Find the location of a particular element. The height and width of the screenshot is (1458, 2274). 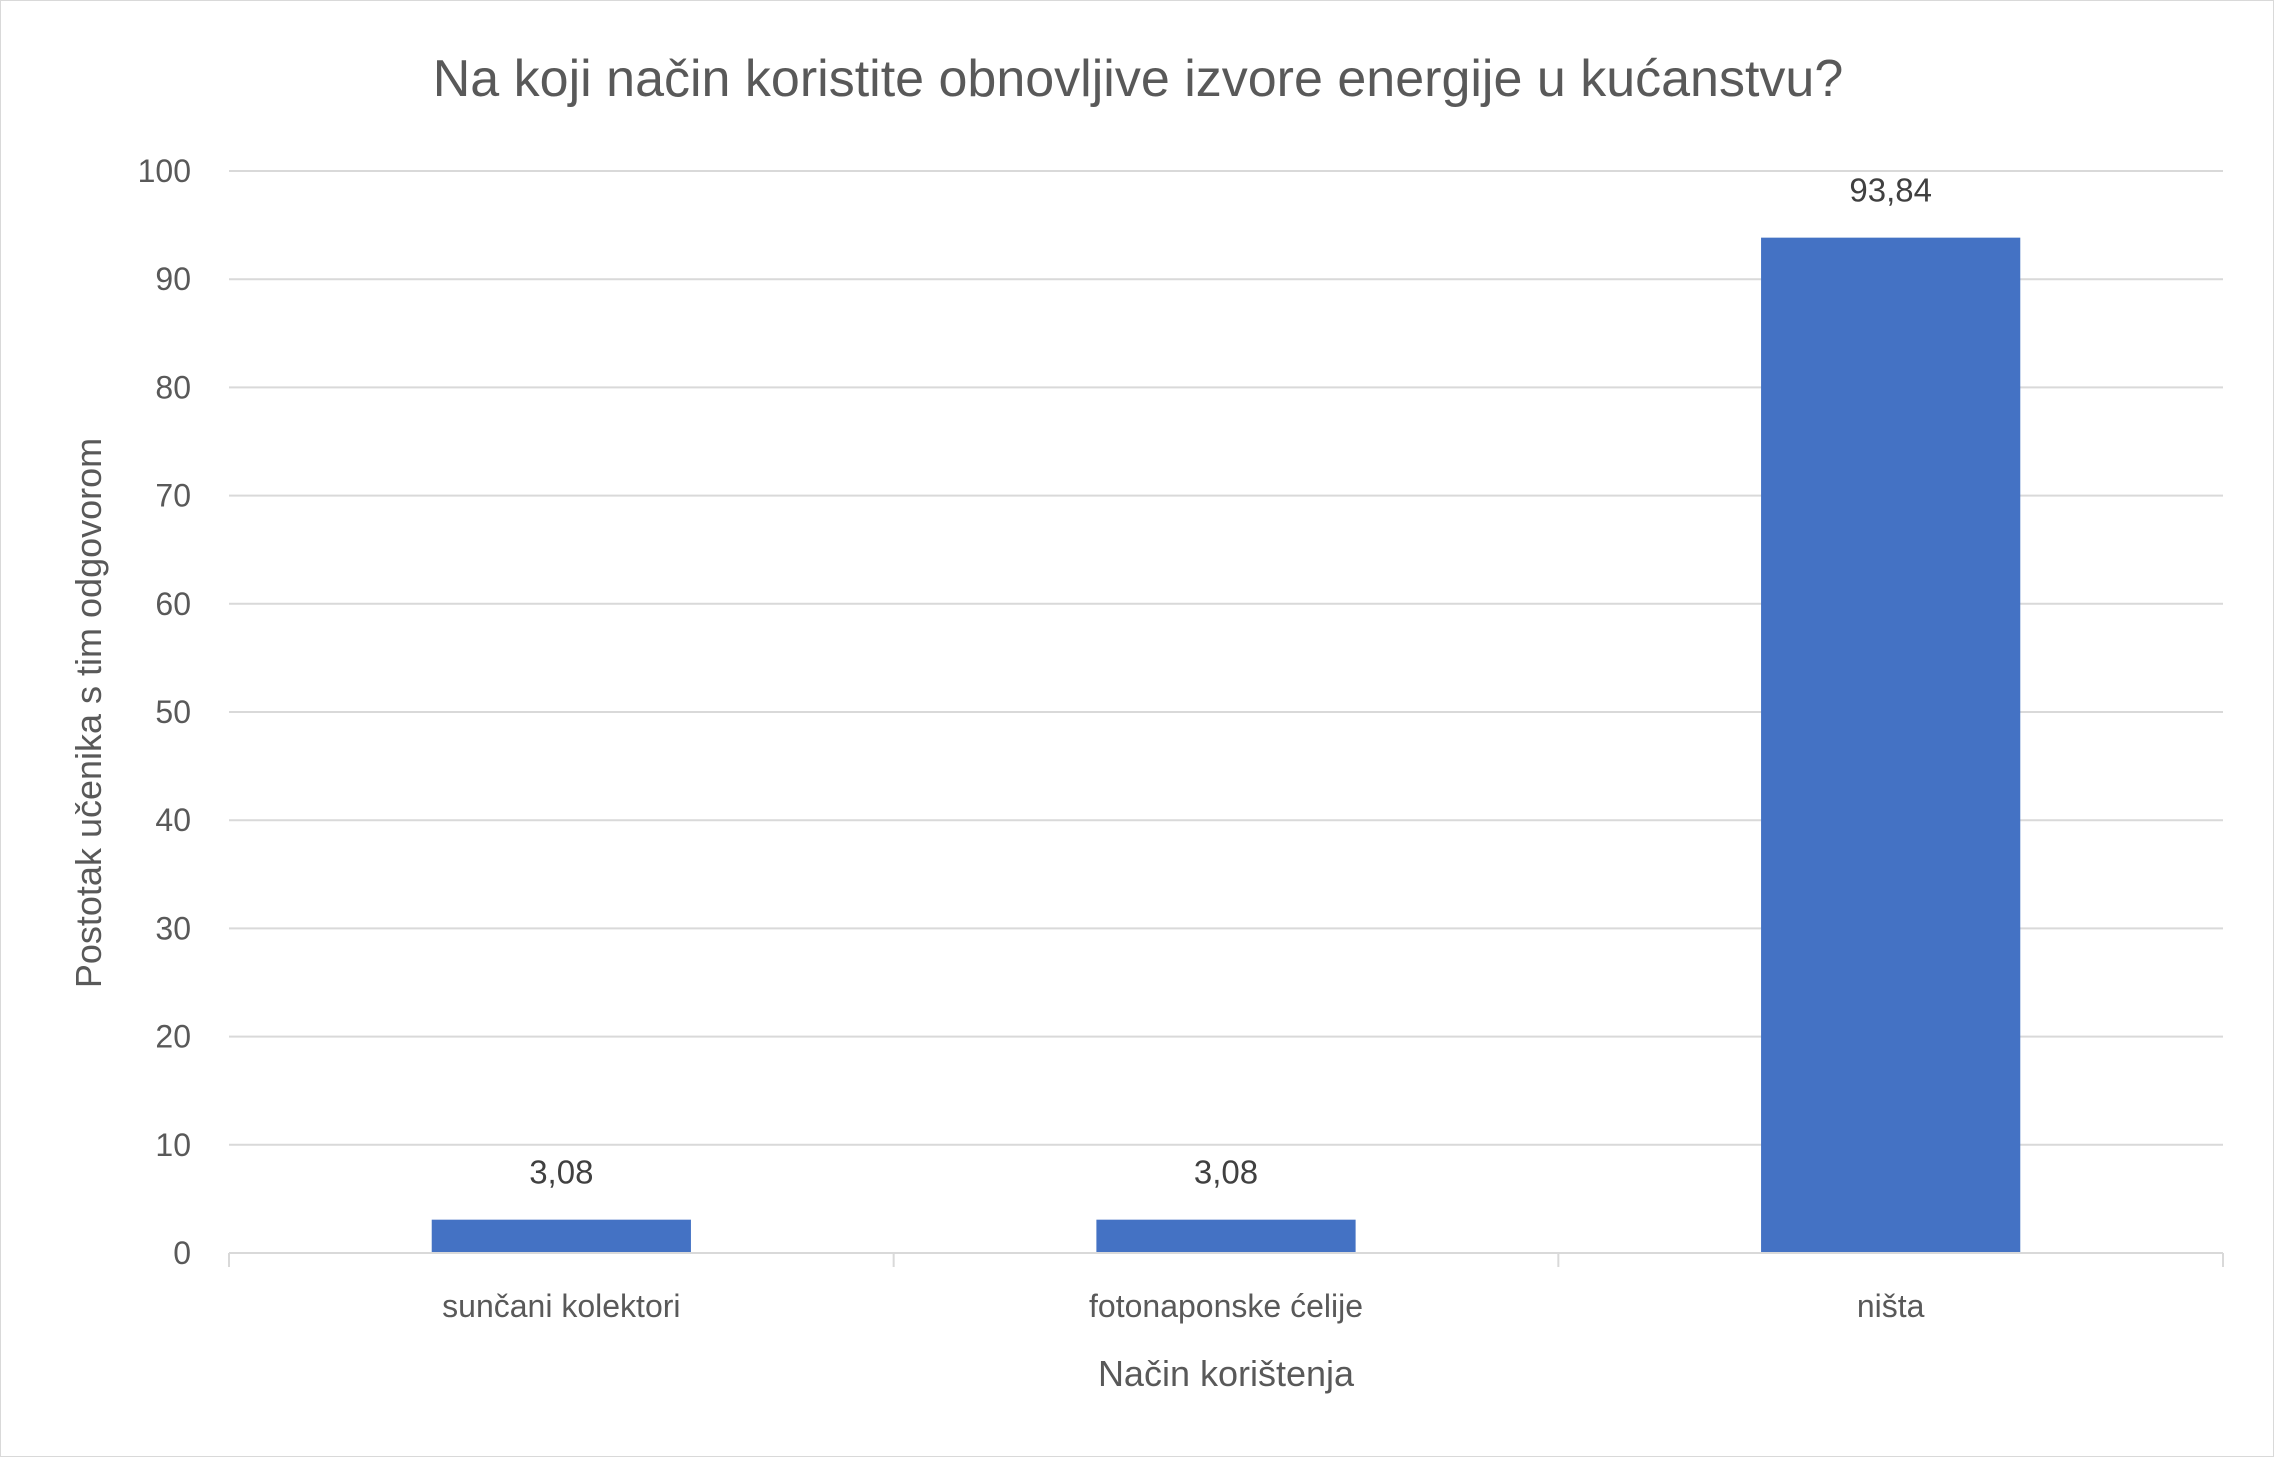

x-tick-label: fotonaponske ćelije is located at coordinates (1226, 1306).